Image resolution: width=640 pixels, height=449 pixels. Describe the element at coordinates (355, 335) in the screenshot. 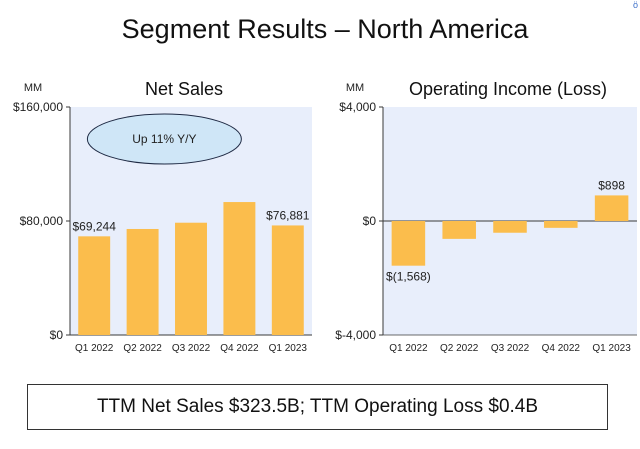

I see `y-tick-label: $-4,000` at that location.